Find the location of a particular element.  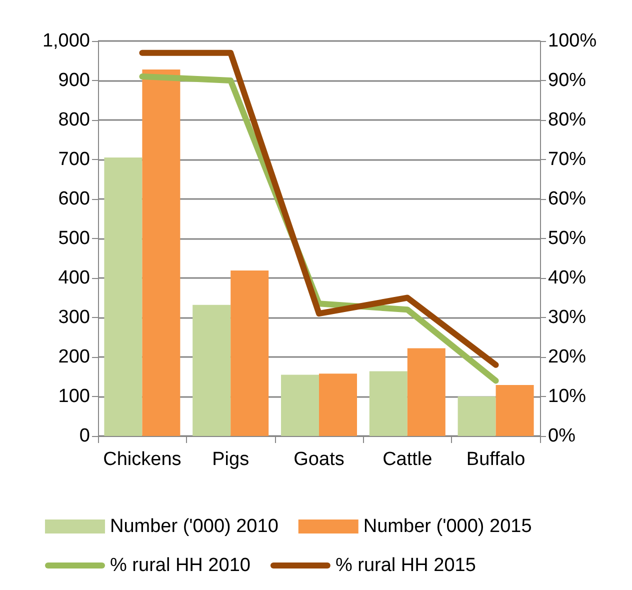

x-tick-label: Goats is located at coordinates (319, 459).